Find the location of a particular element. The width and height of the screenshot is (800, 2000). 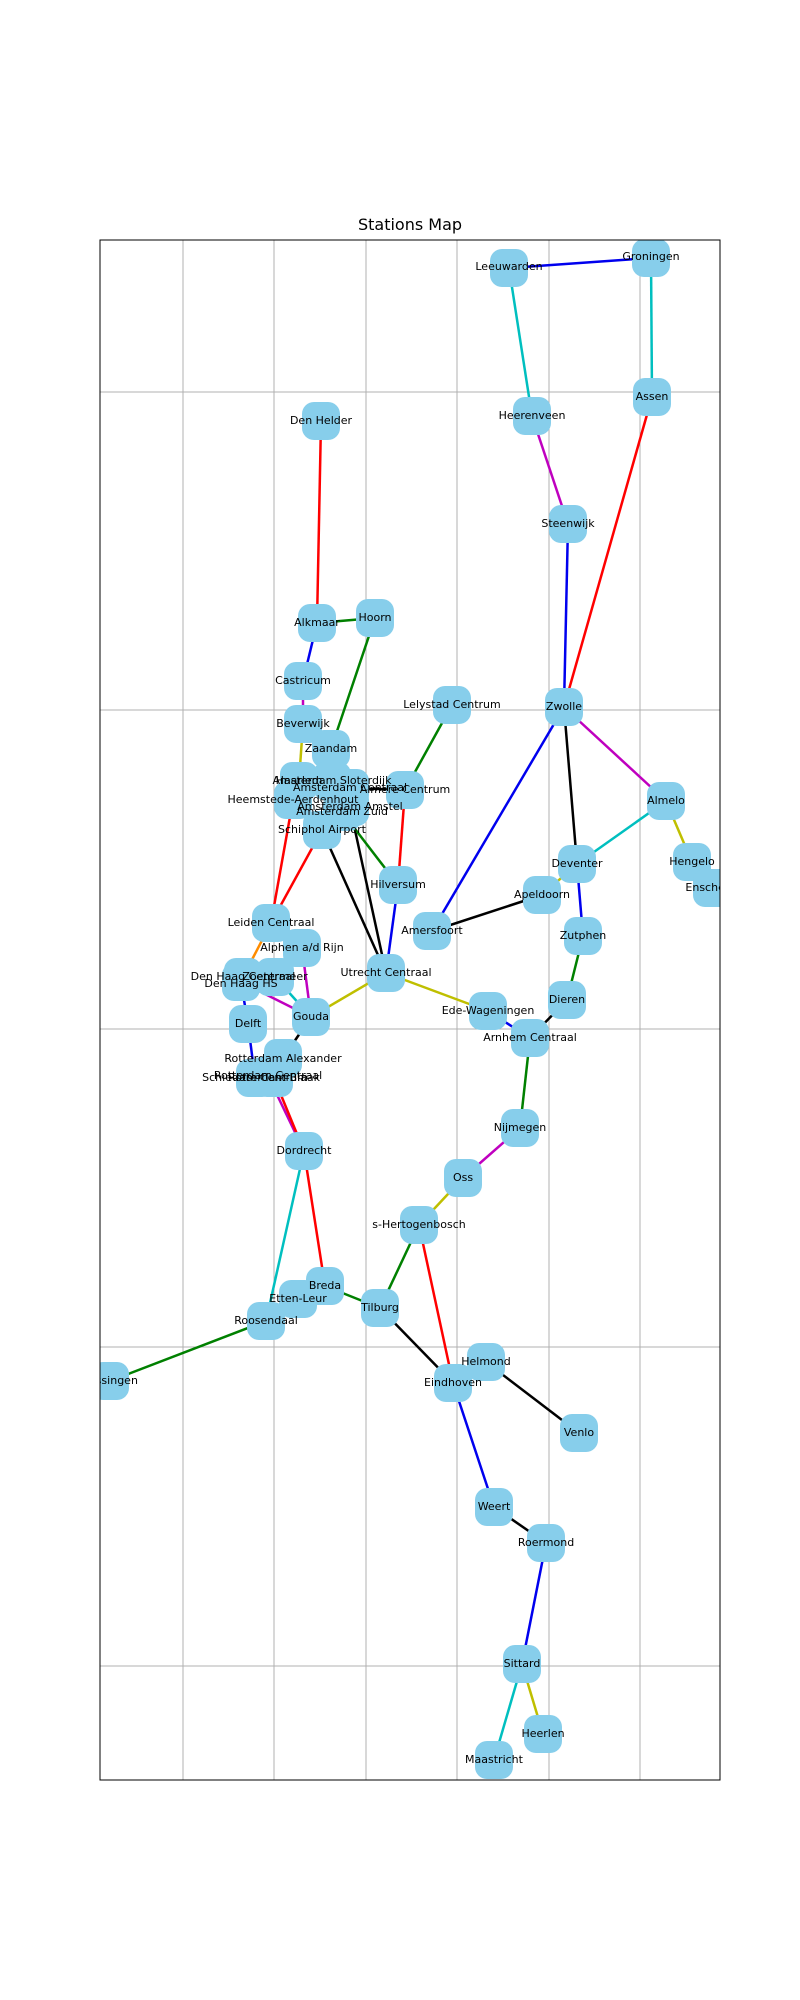

station-label-schiedam-centrum: Schiedam Centrum is located at coordinates (255, 1077).